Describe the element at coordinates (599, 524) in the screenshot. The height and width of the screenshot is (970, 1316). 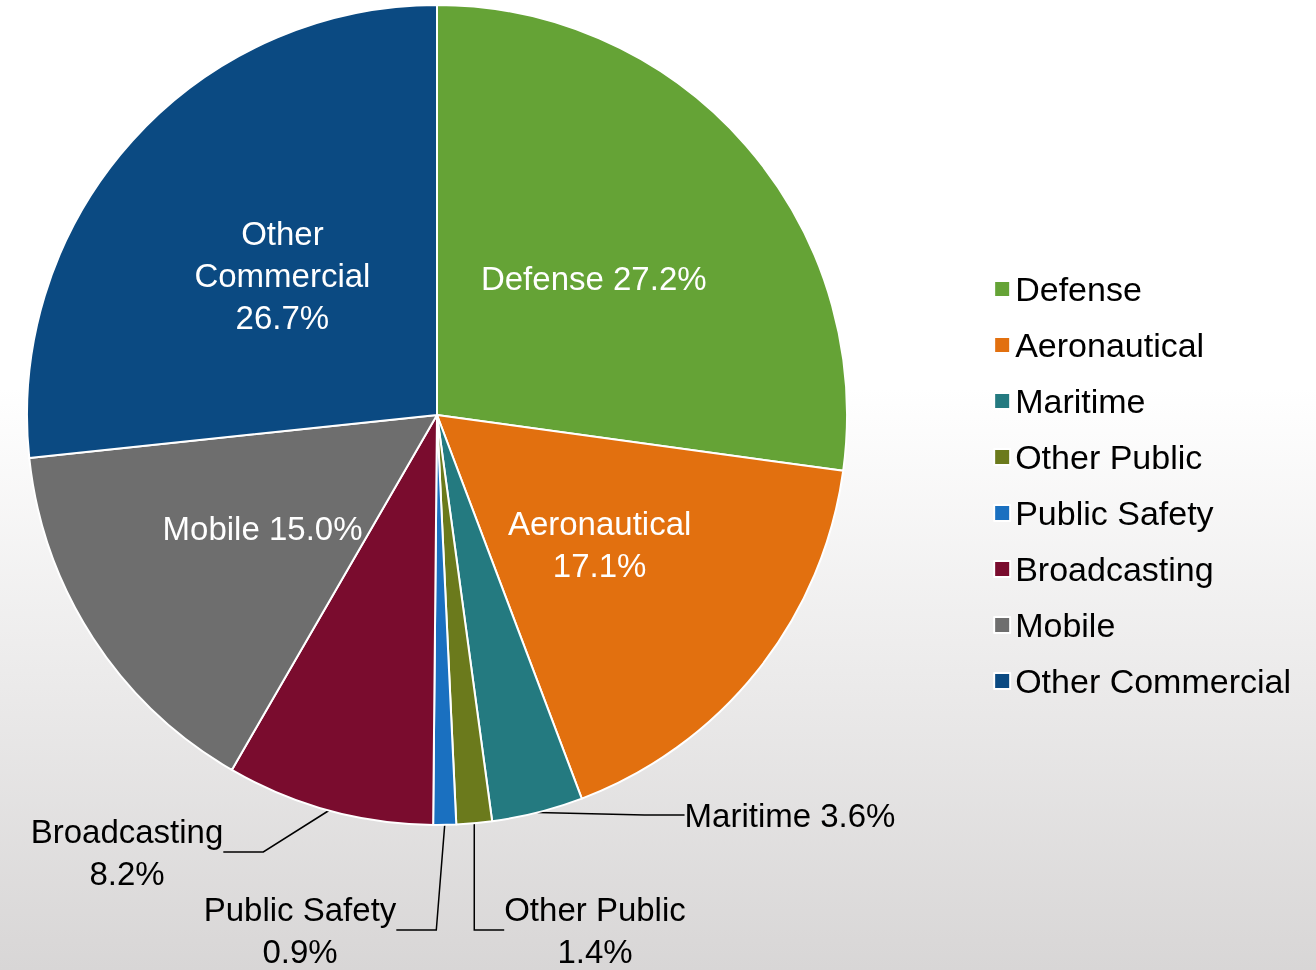
I see `slice-label: Aeronautical` at that location.